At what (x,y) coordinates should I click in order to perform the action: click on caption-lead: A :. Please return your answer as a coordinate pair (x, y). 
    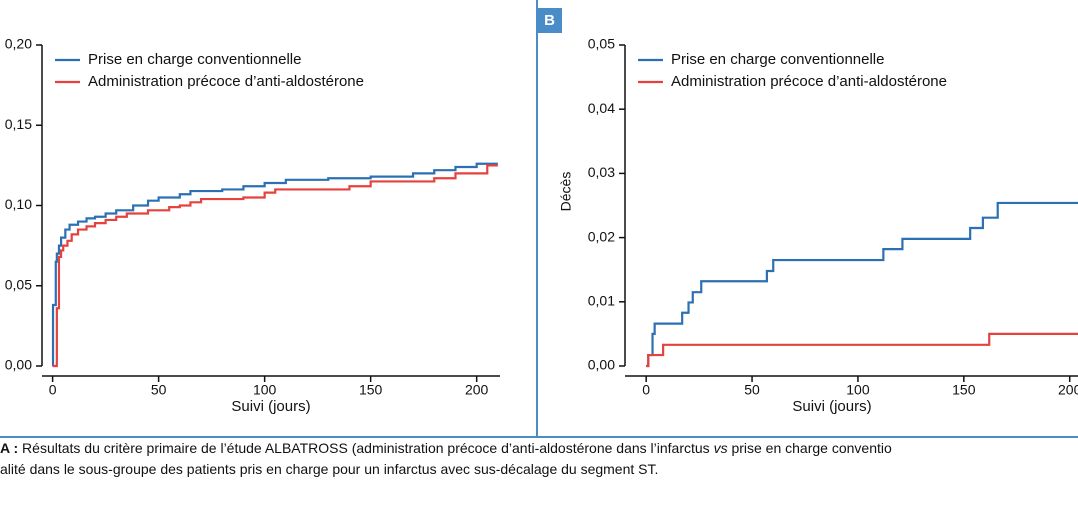
    Looking at the image, I should click on (9, 448).